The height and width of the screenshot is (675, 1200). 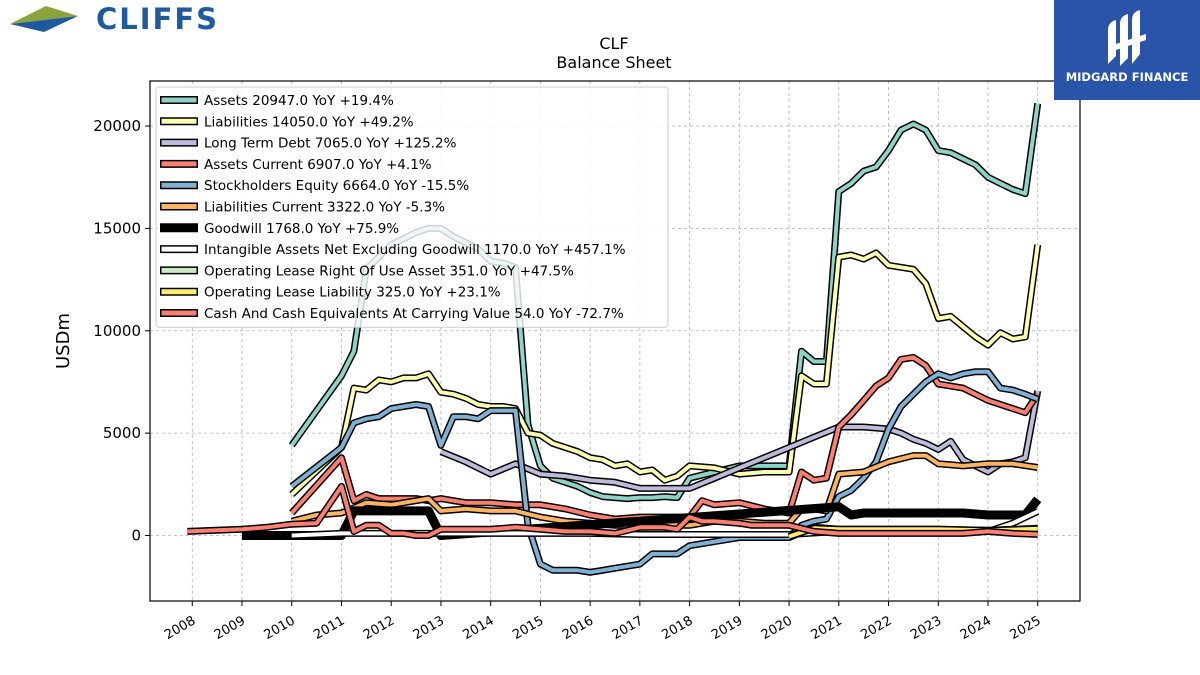 I want to click on legend-entry: Goodwill 1768.0 YoY +75.9%, so click(x=279, y=229).